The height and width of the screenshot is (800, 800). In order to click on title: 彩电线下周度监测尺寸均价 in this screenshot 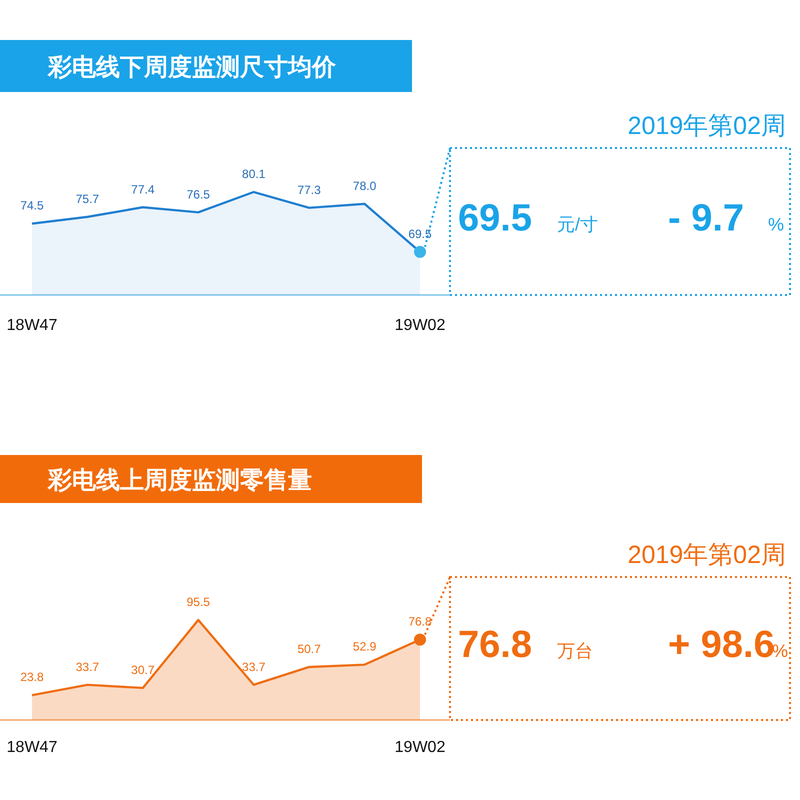, I will do `click(192, 67)`.